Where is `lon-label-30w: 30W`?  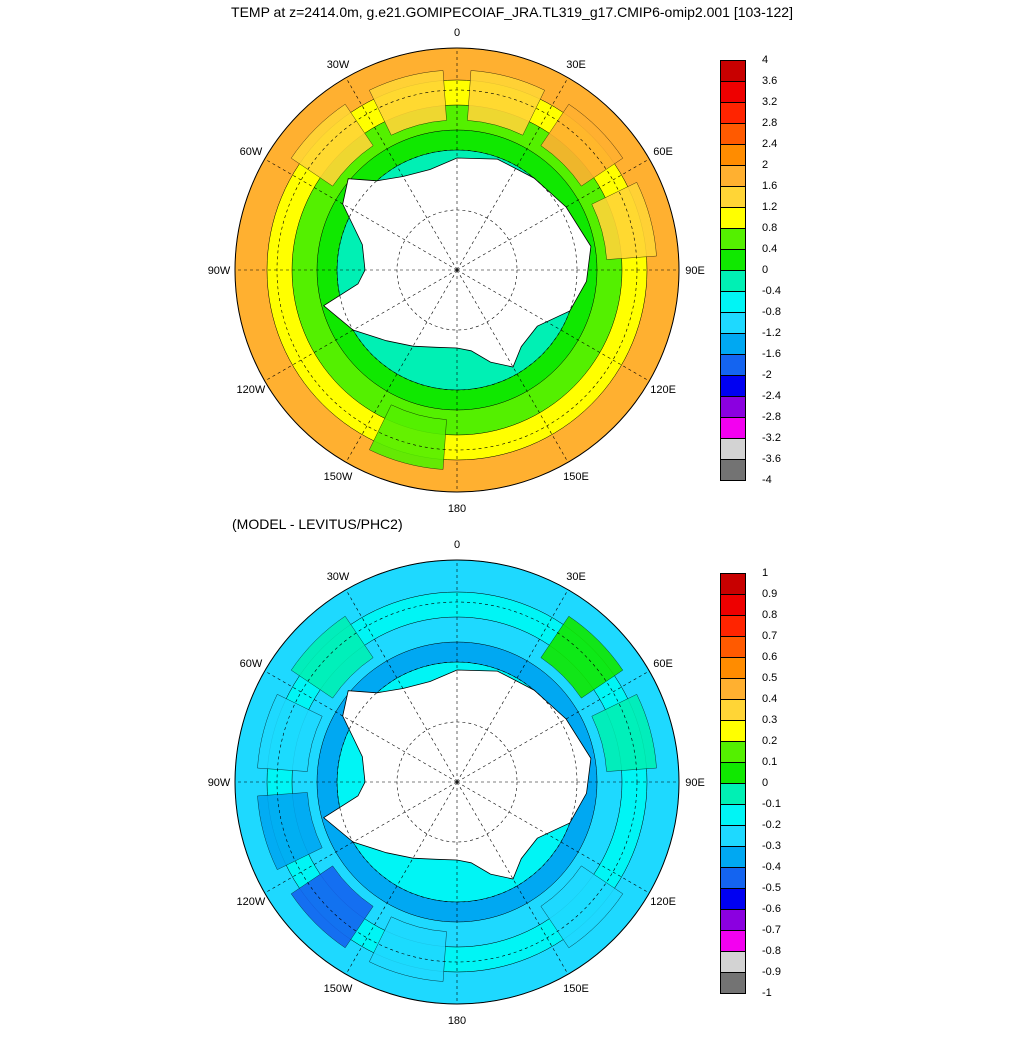
lon-label-30w: 30W is located at coordinates (338, 65).